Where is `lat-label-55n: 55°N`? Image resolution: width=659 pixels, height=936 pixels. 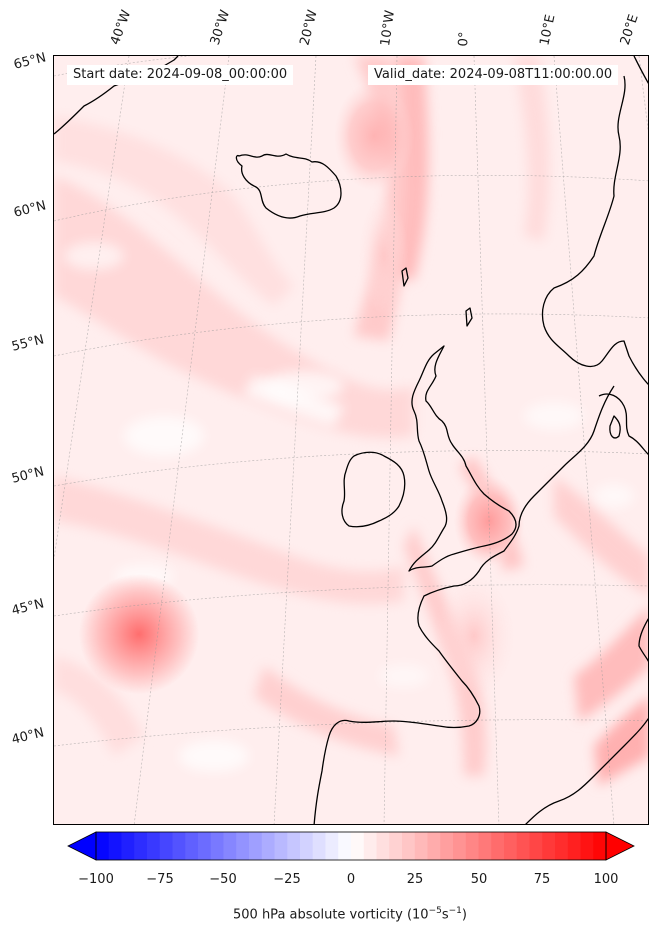 lat-label-55n: 55°N is located at coordinates (28, 343).